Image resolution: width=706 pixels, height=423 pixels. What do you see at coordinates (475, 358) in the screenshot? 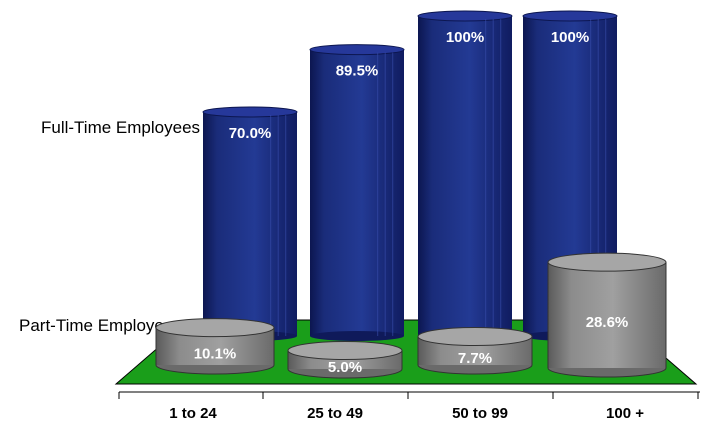
I see `part-time-data-label: 7.7%` at bounding box center [475, 358].